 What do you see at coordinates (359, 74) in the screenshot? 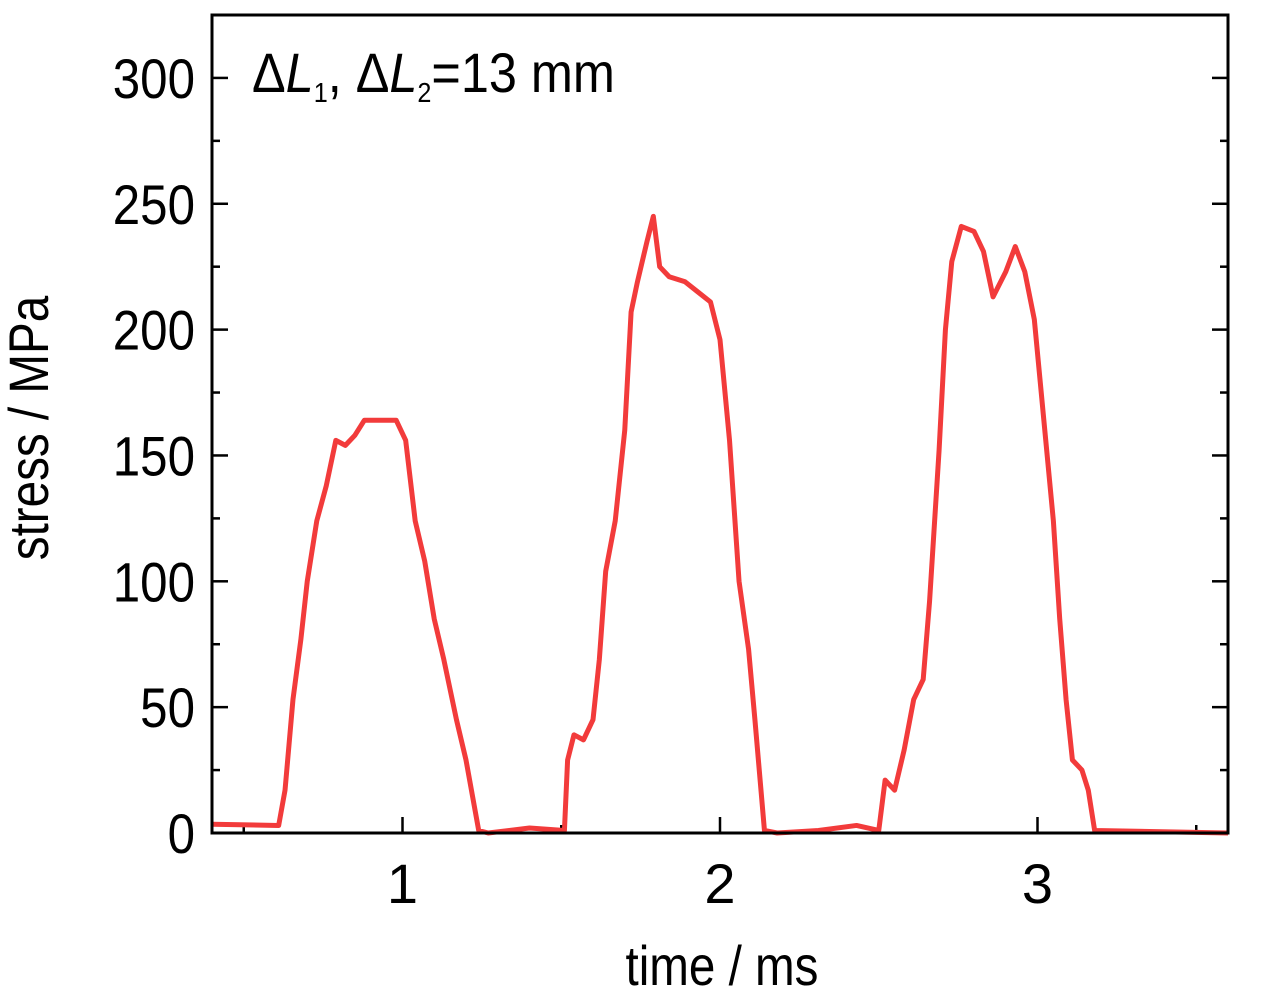
I see `annotation-part: , Δ` at bounding box center [359, 74].